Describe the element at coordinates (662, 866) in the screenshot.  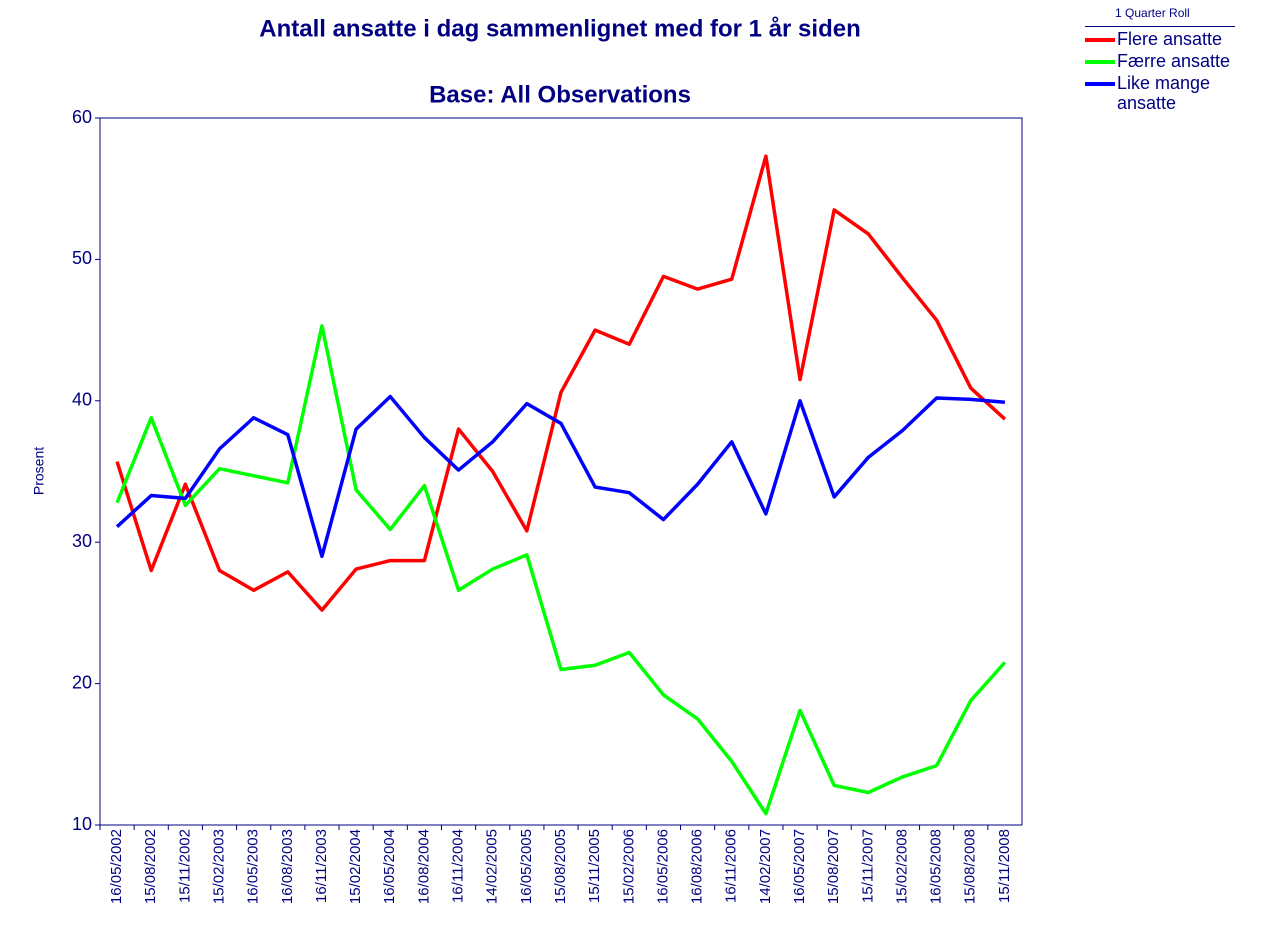
I see `x-tick-label: 16/05/2006` at that location.